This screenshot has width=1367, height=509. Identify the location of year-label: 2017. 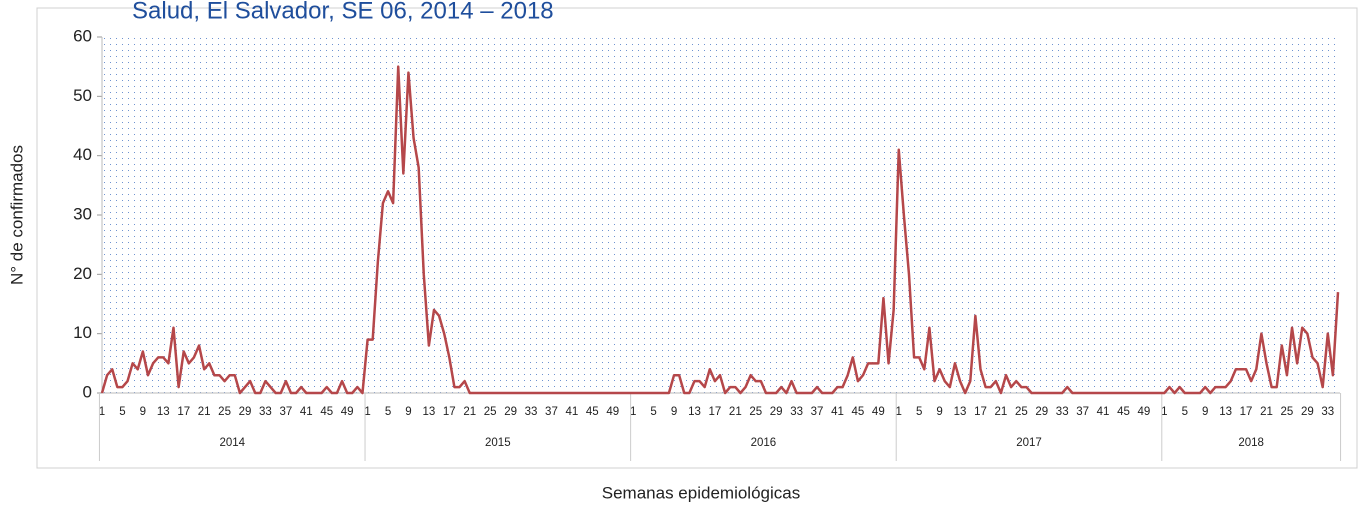
(1029, 443).